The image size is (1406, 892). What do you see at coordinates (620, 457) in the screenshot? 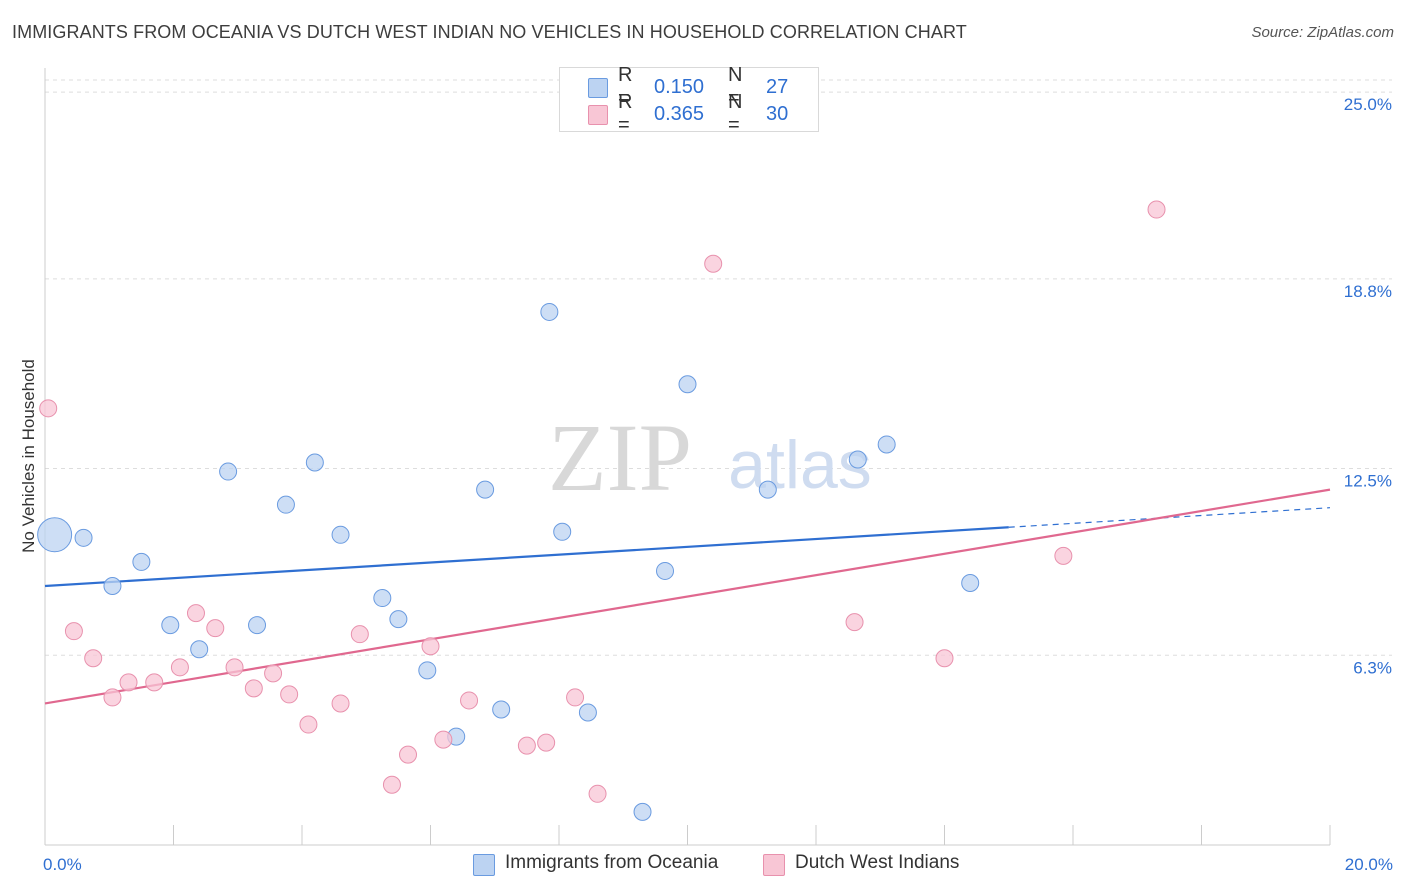
I see `watermark-zip: ZIP` at bounding box center [620, 457].